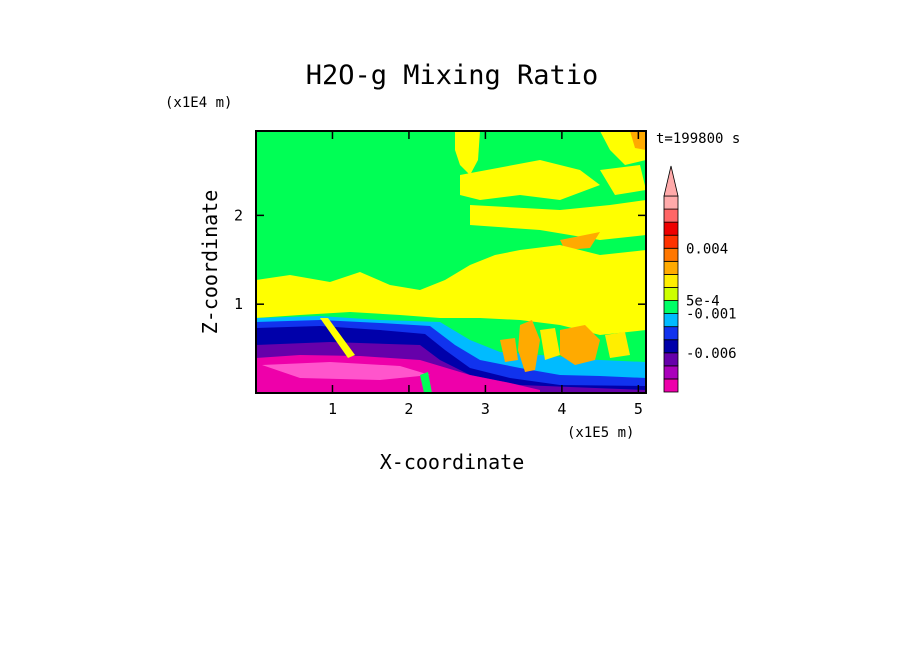 This screenshot has width=904, height=654. I want to click on x-tick-label: 5, so click(638, 409).